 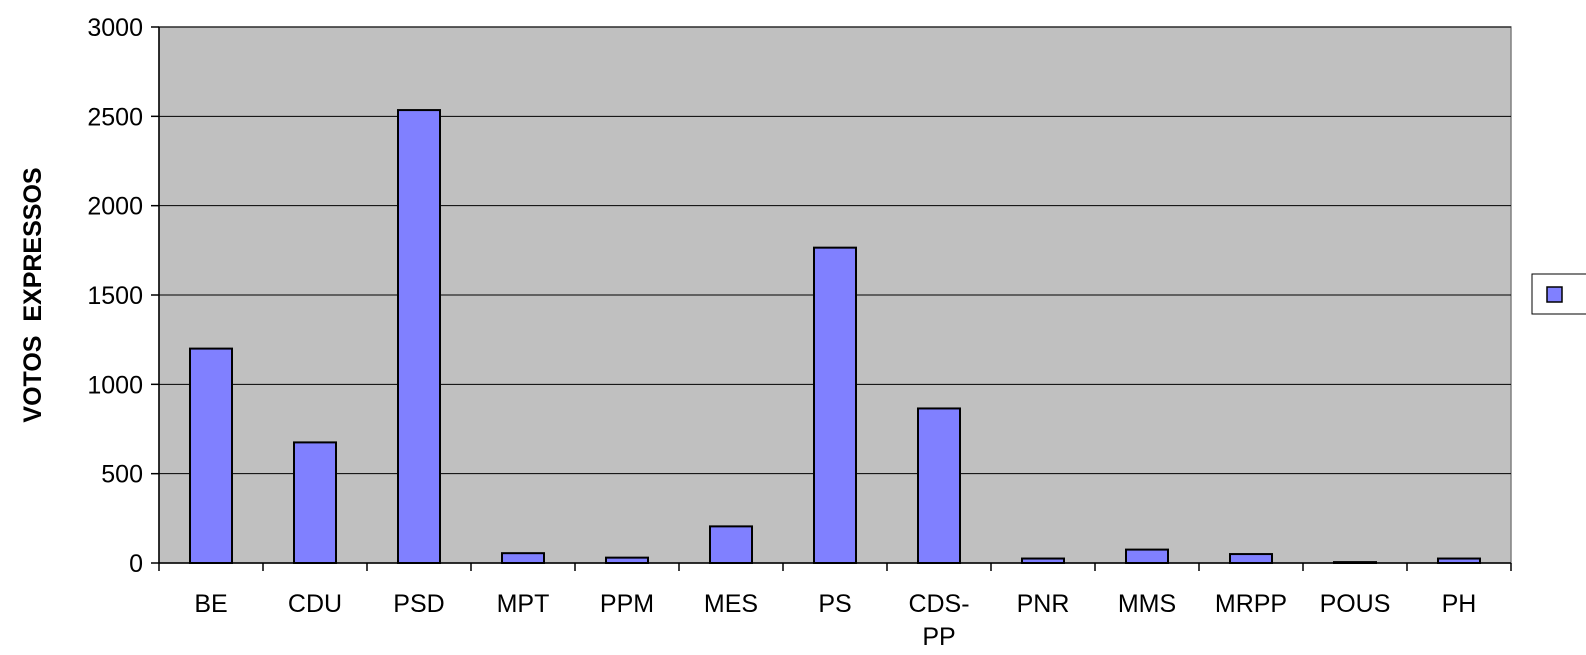 I want to click on legend-swatch, so click(x=1554, y=294).